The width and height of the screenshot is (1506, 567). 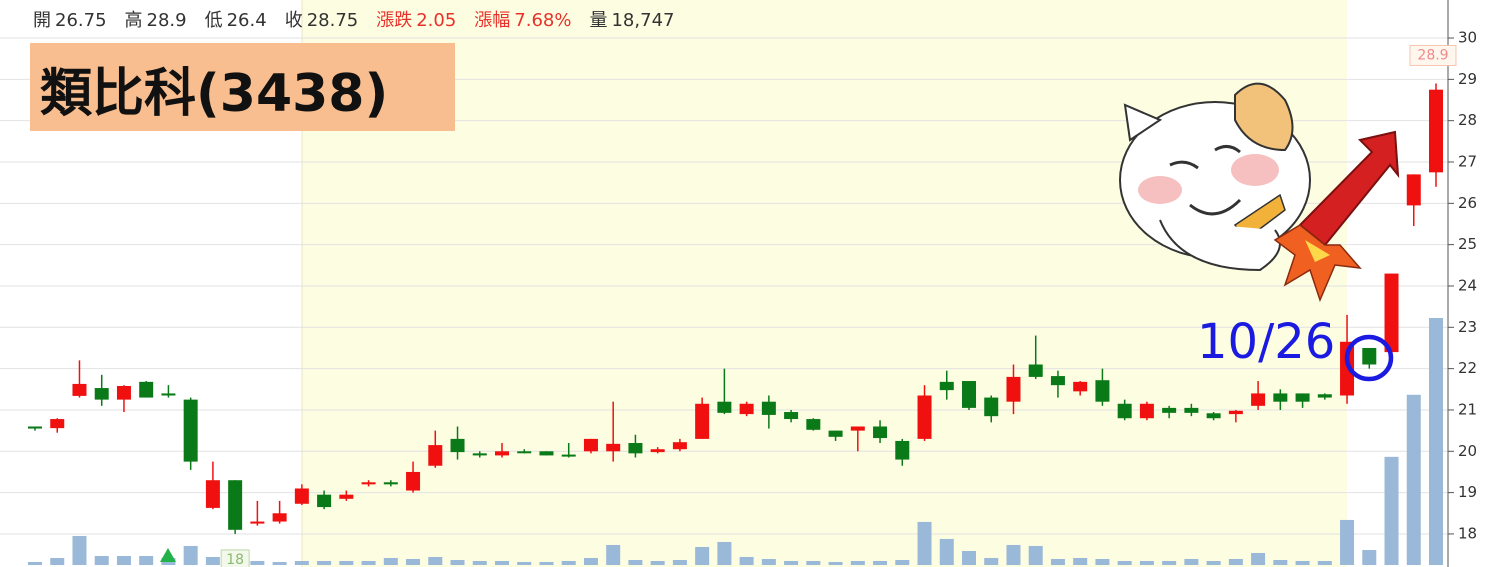 I want to click on y-tick-label: 21, so click(x=1467, y=409).